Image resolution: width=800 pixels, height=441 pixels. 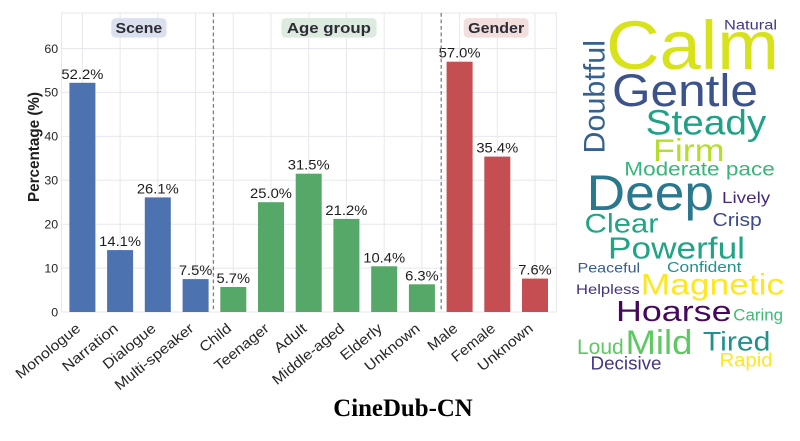 I want to click on svg-text: Mild, so click(x=659, y=343).